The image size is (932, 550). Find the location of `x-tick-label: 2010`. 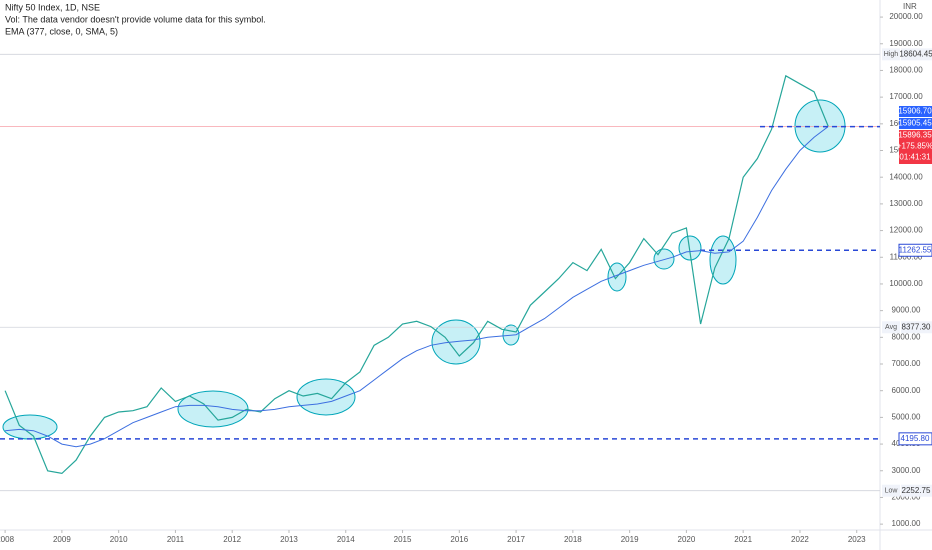

x-tick-label: 2010 is located at coordinates (119, 539).